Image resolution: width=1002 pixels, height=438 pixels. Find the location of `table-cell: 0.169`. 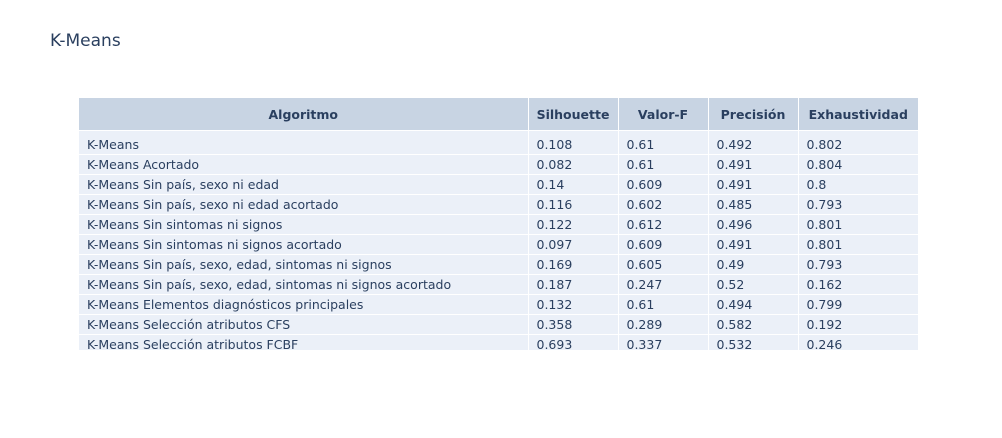

table-cell: 0.169 is located at coordinates (573, 264).